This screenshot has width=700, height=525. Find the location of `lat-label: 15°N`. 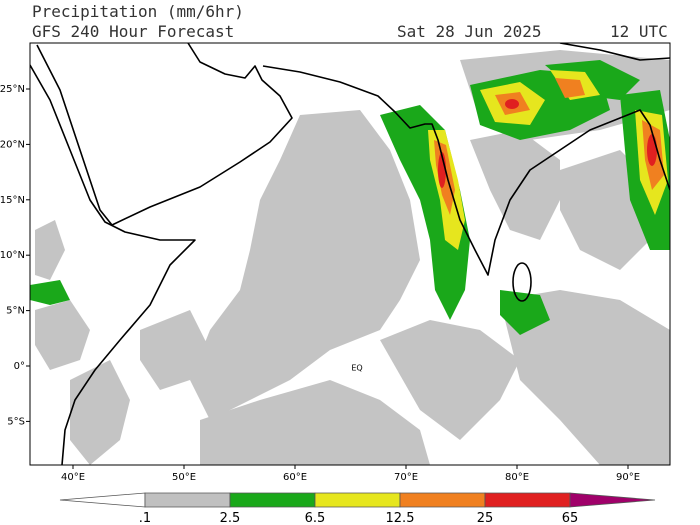

lat-label: 15°N is located at coordinates (12, 200).